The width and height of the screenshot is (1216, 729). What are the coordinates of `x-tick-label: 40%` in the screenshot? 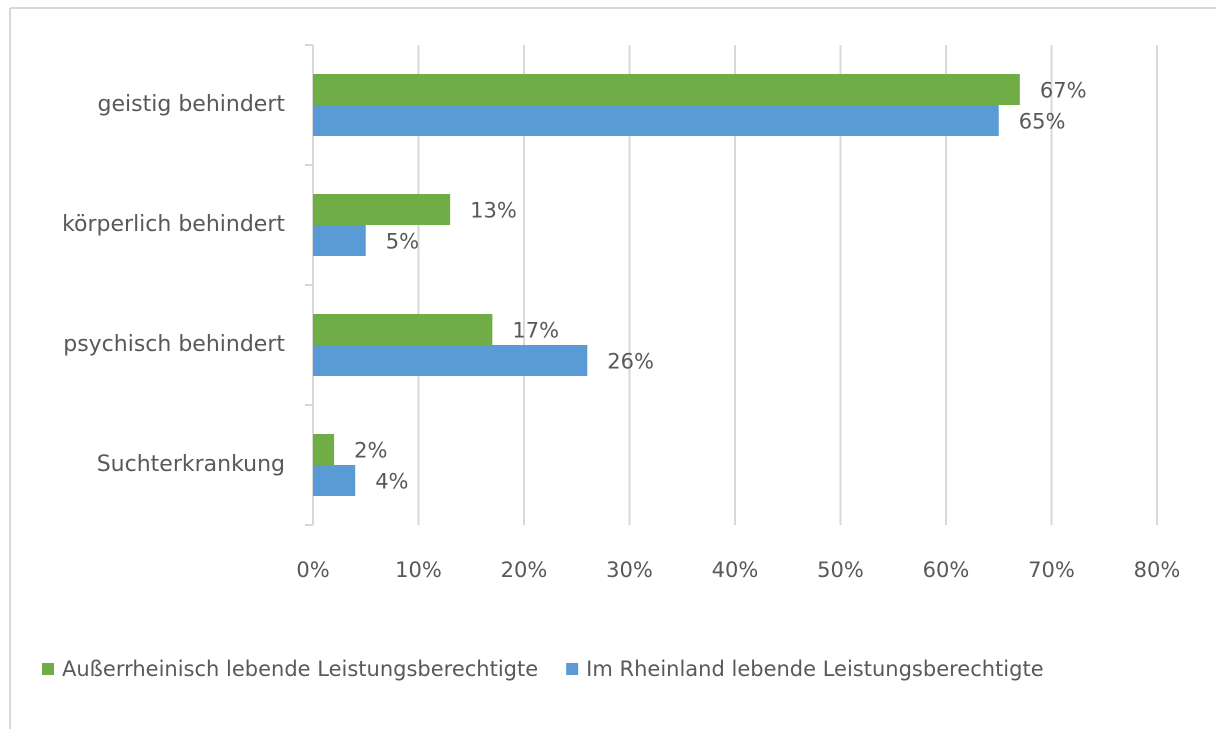 It's located at (735, 570).